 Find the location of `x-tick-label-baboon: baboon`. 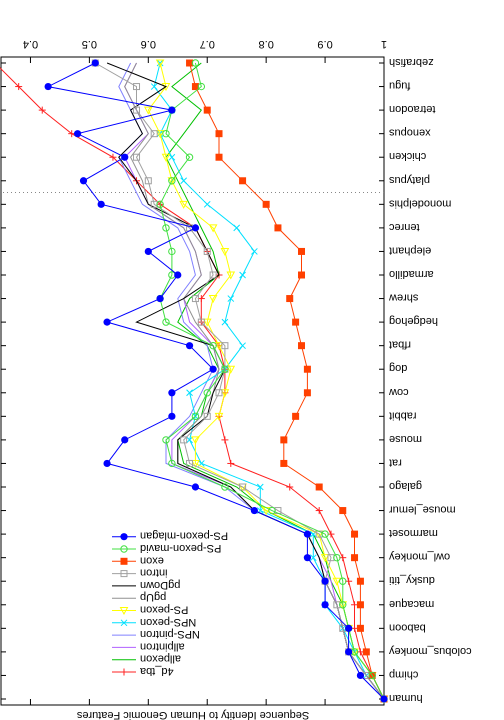

x-tick-label-baboon: baboon is located at coordinates (407, 627).